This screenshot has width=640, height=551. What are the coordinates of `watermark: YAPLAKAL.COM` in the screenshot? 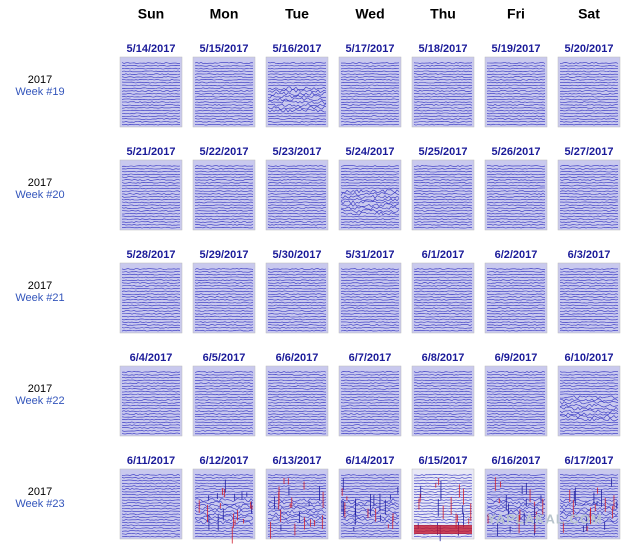 It's located at (545, 518).